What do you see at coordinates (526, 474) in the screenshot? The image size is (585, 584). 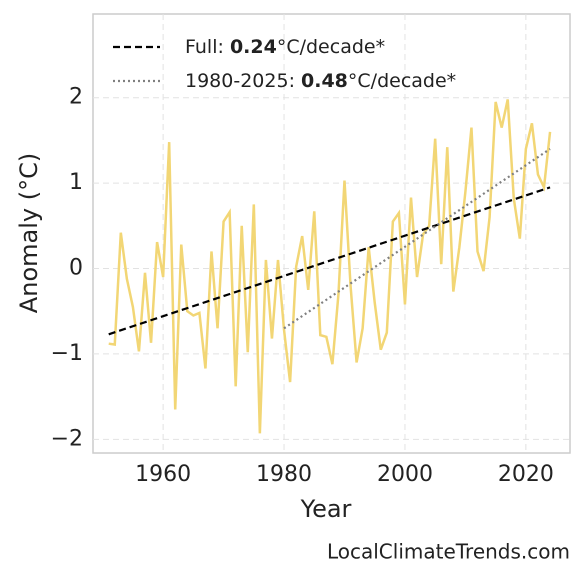 I see `x-tick-label: 2020` at bounding box center [526, 474].